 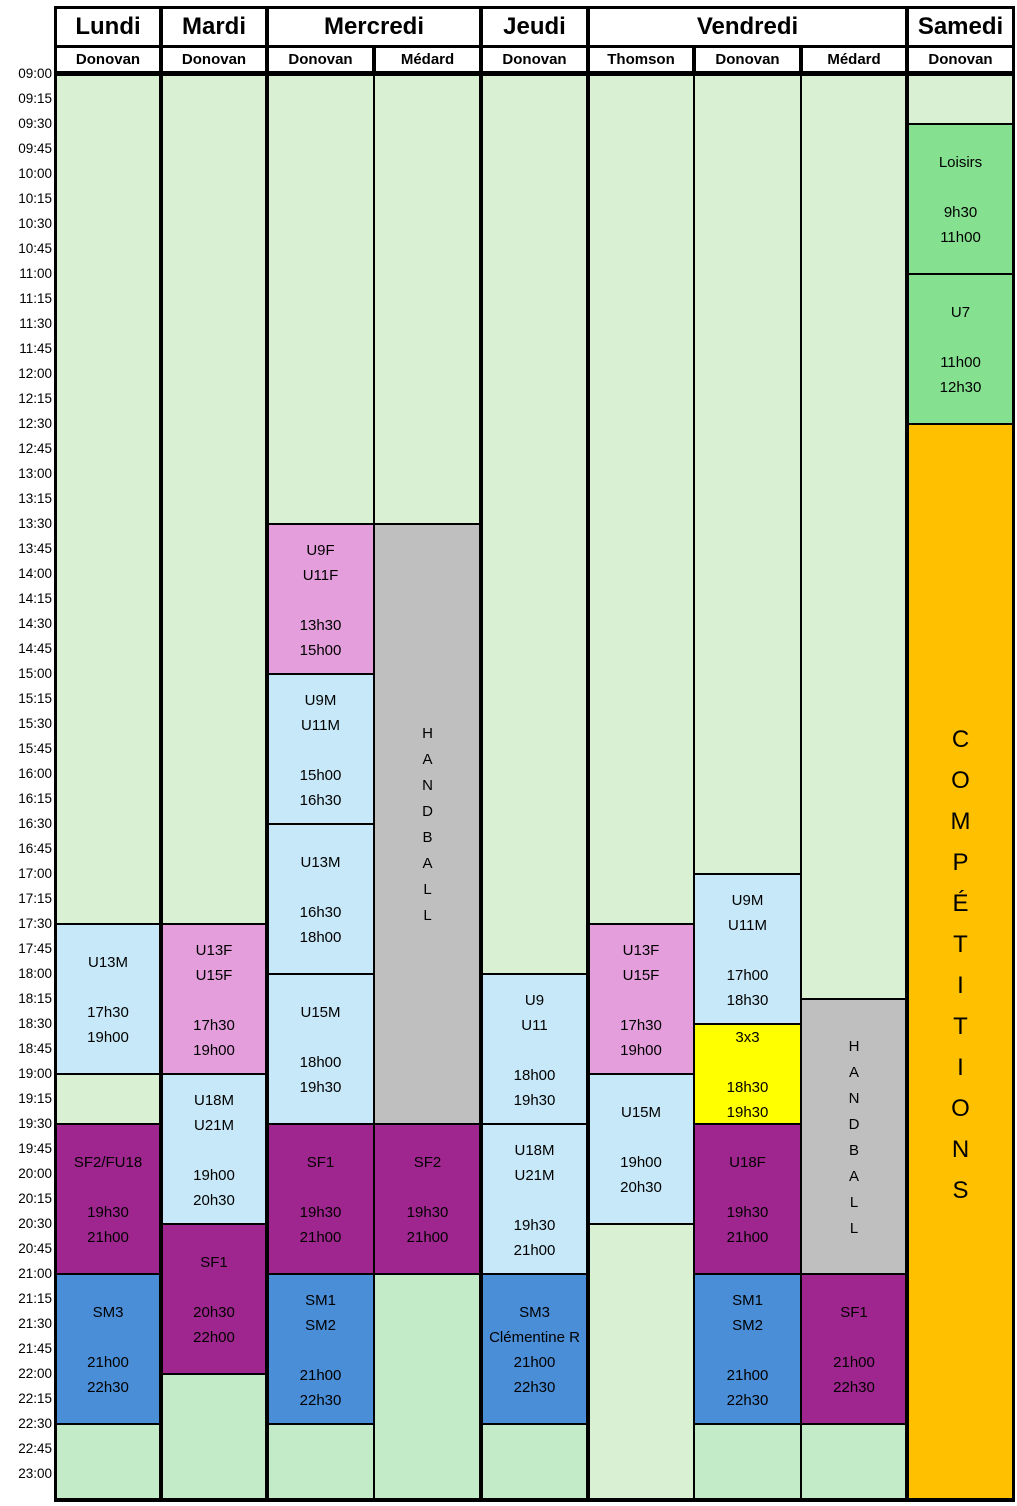 What do you see at coordinates (320, 749) in the screenshot?
I see `session-block: U9M U11M 15h00 16h30` at bounding box center [320, 749].